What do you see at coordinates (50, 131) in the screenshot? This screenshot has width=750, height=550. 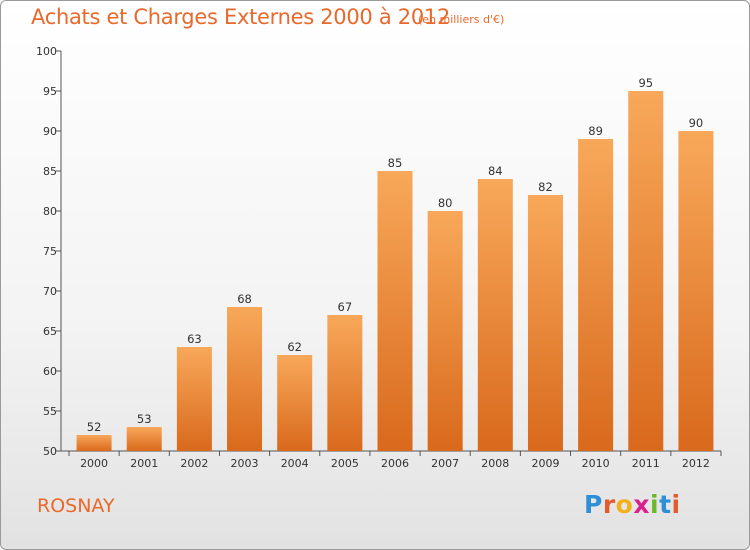 I see `y-tick-label: 90` at bounding box center [50, 131].